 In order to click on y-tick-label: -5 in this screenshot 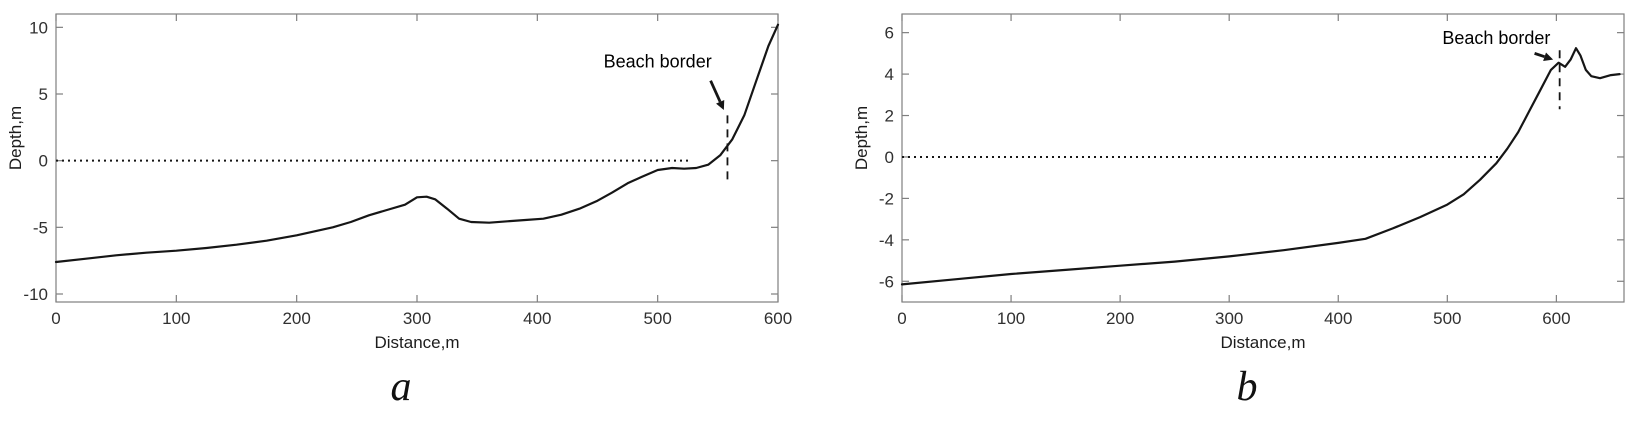, I will do `click(40, 227)`.